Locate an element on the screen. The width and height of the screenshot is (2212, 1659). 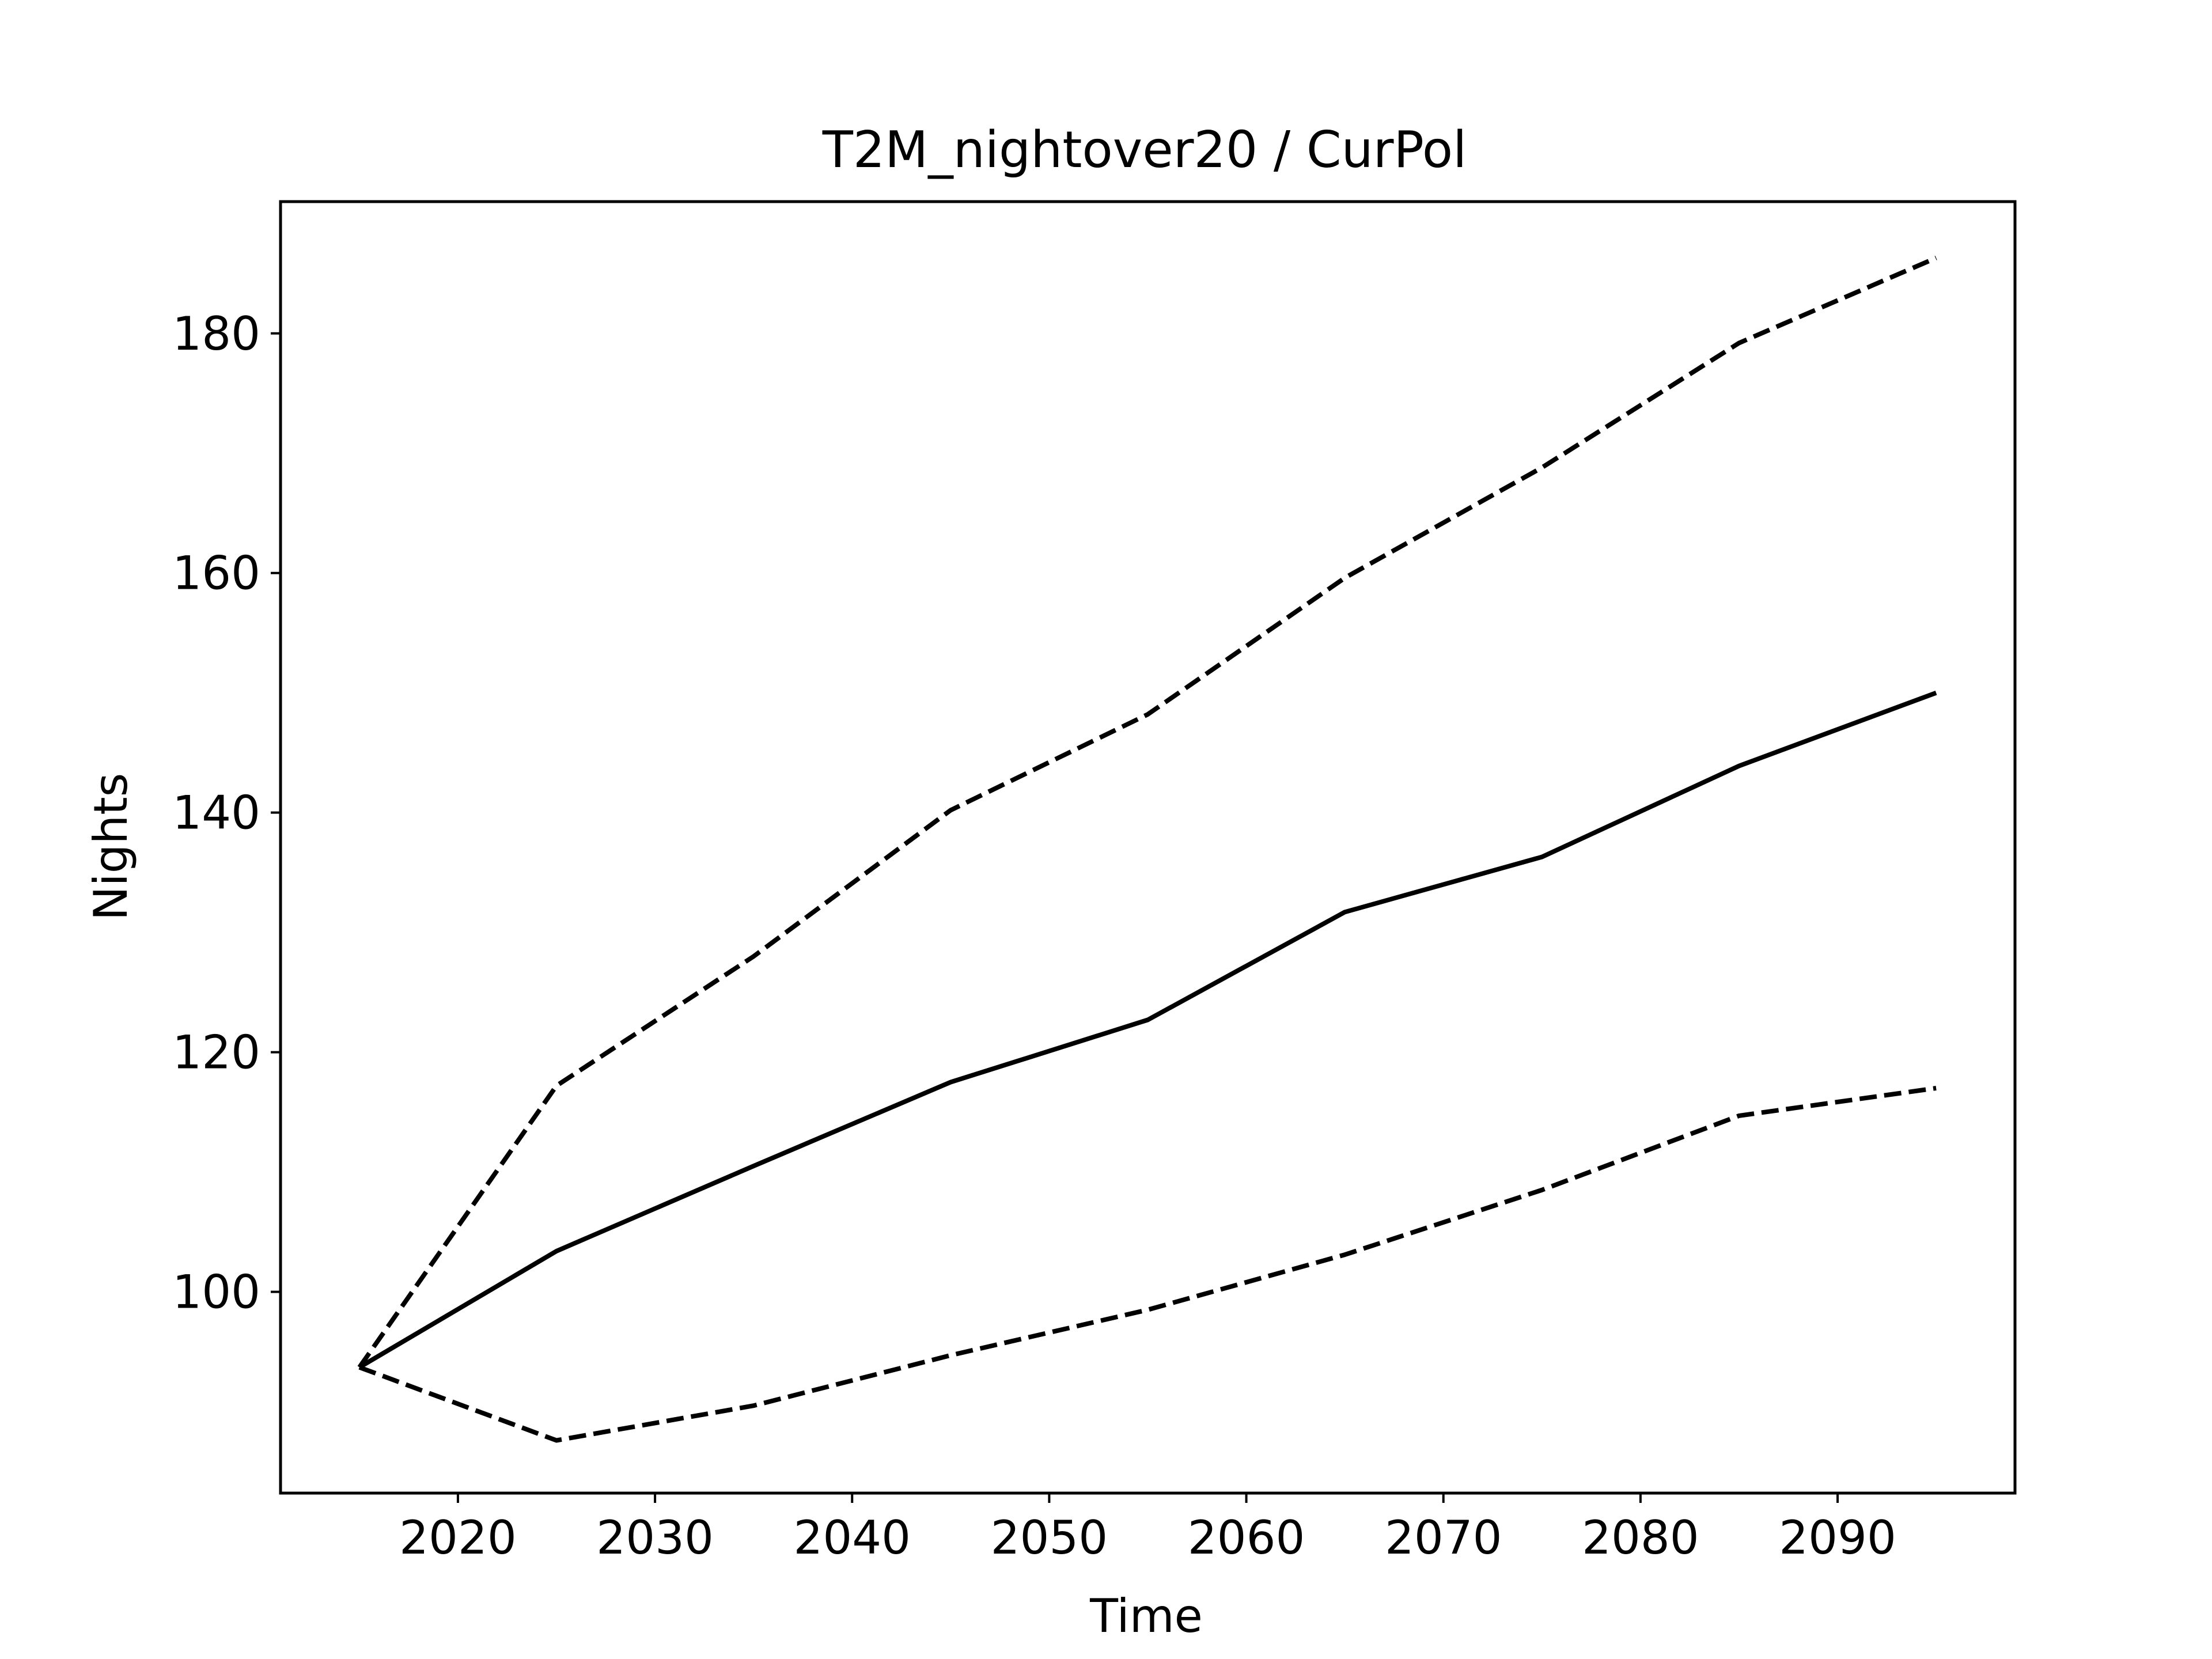
x-axis-label: Time is located at coordinates (1146, 1616).